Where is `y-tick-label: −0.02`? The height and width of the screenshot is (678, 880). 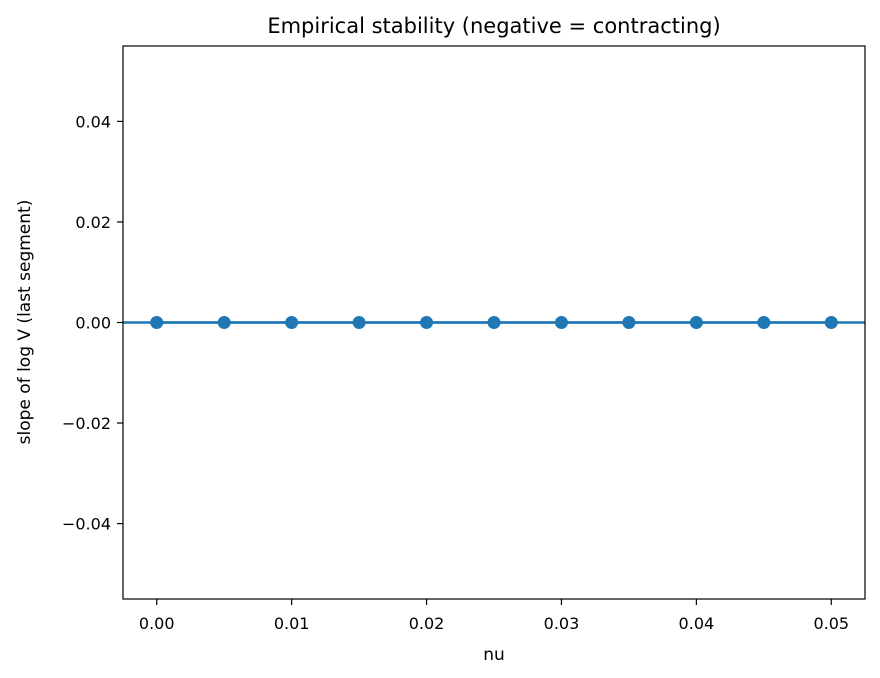 y-tick-label: −0.02 is located at coordinates (86, 423).